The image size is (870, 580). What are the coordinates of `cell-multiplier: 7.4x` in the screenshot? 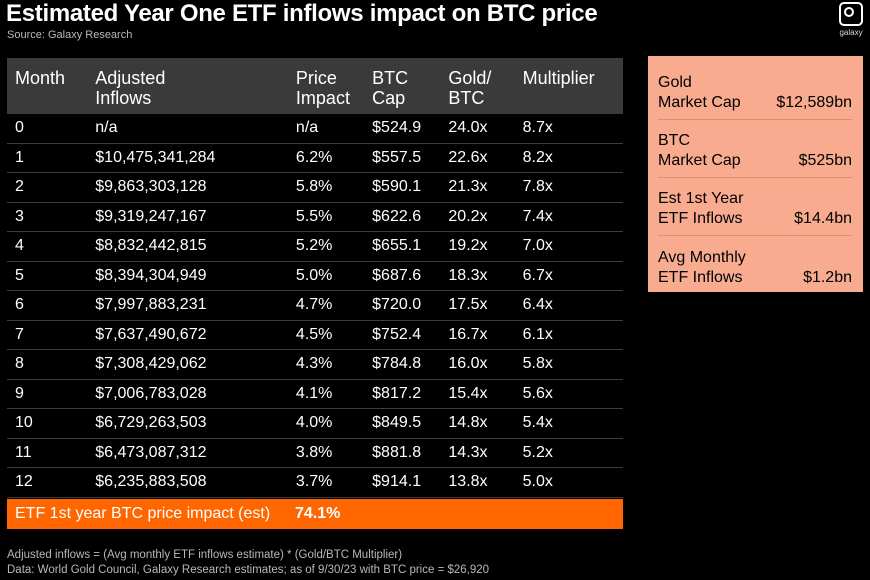 It's located at (572, 217).